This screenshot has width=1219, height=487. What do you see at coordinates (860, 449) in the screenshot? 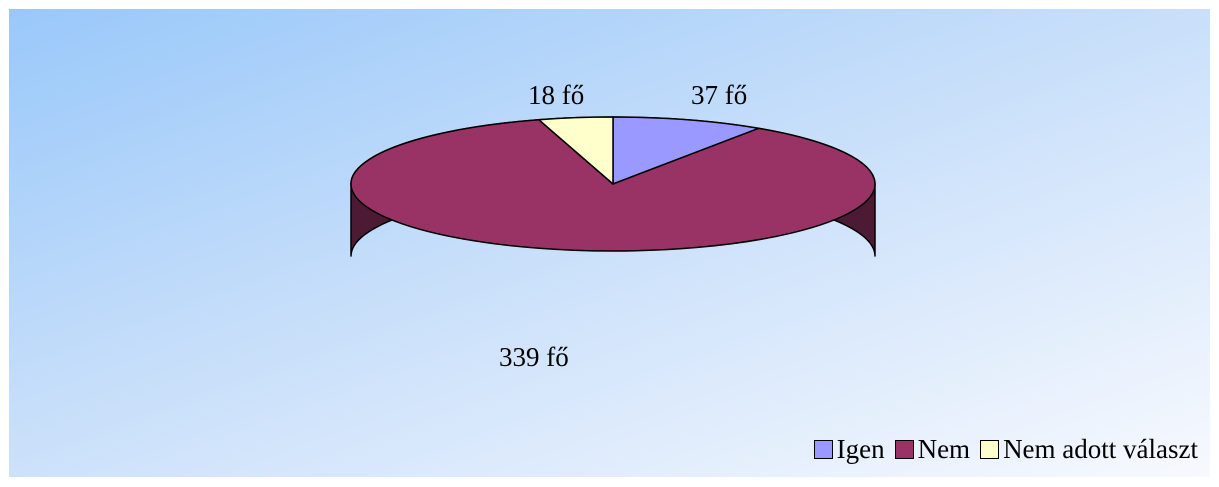
I see `legend-label-igen: Igen` at bounding box center [860, 449].